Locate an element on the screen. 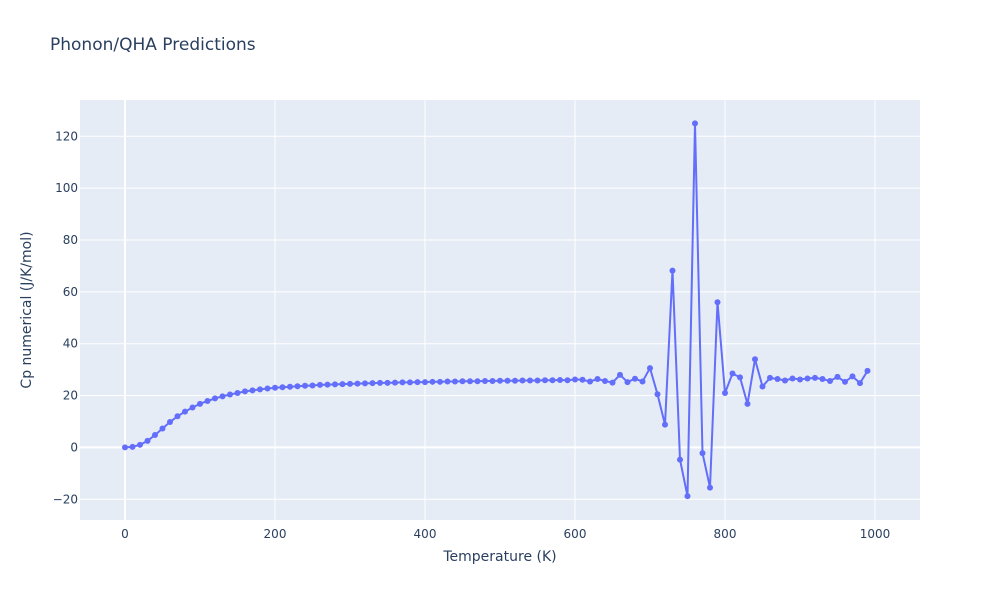 This screenshot has height=600, width=1000. y-tick-label: 80 is located at coordinates (70, 240).